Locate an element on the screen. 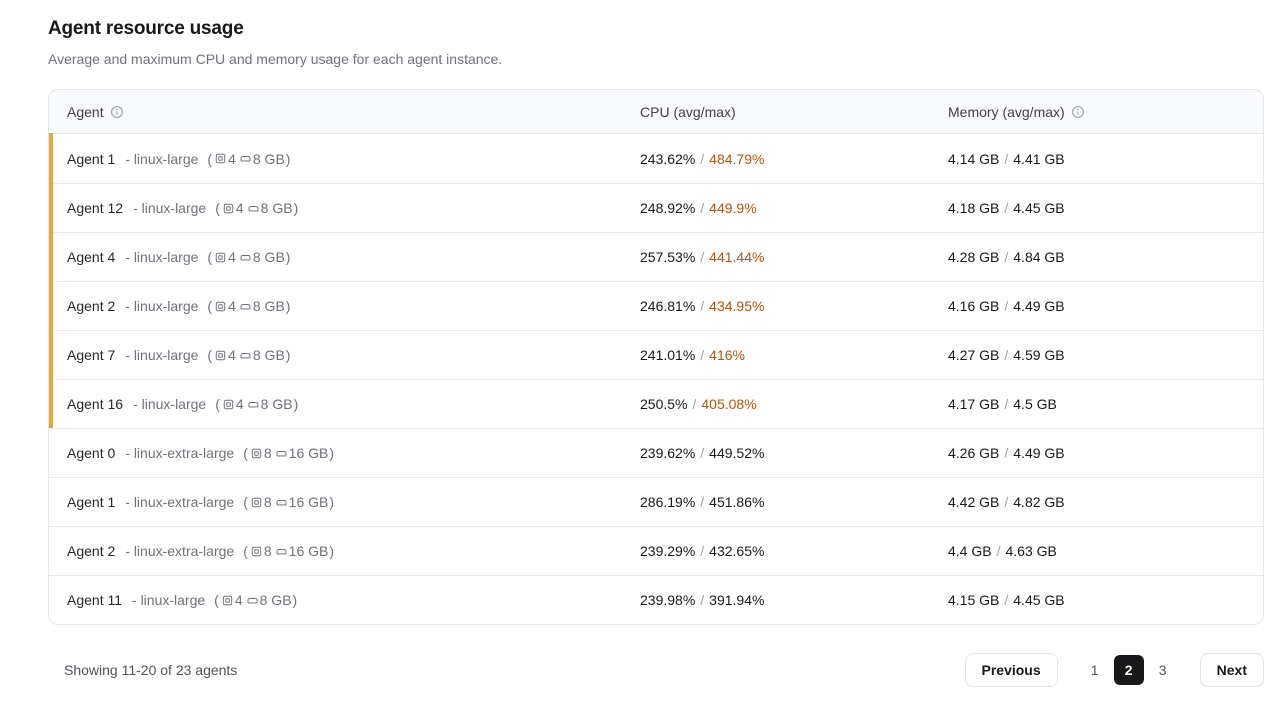 This screenshot has height=708, width=1285. cpu-avg-value: 250.5% is located at coordinates (664, 404).